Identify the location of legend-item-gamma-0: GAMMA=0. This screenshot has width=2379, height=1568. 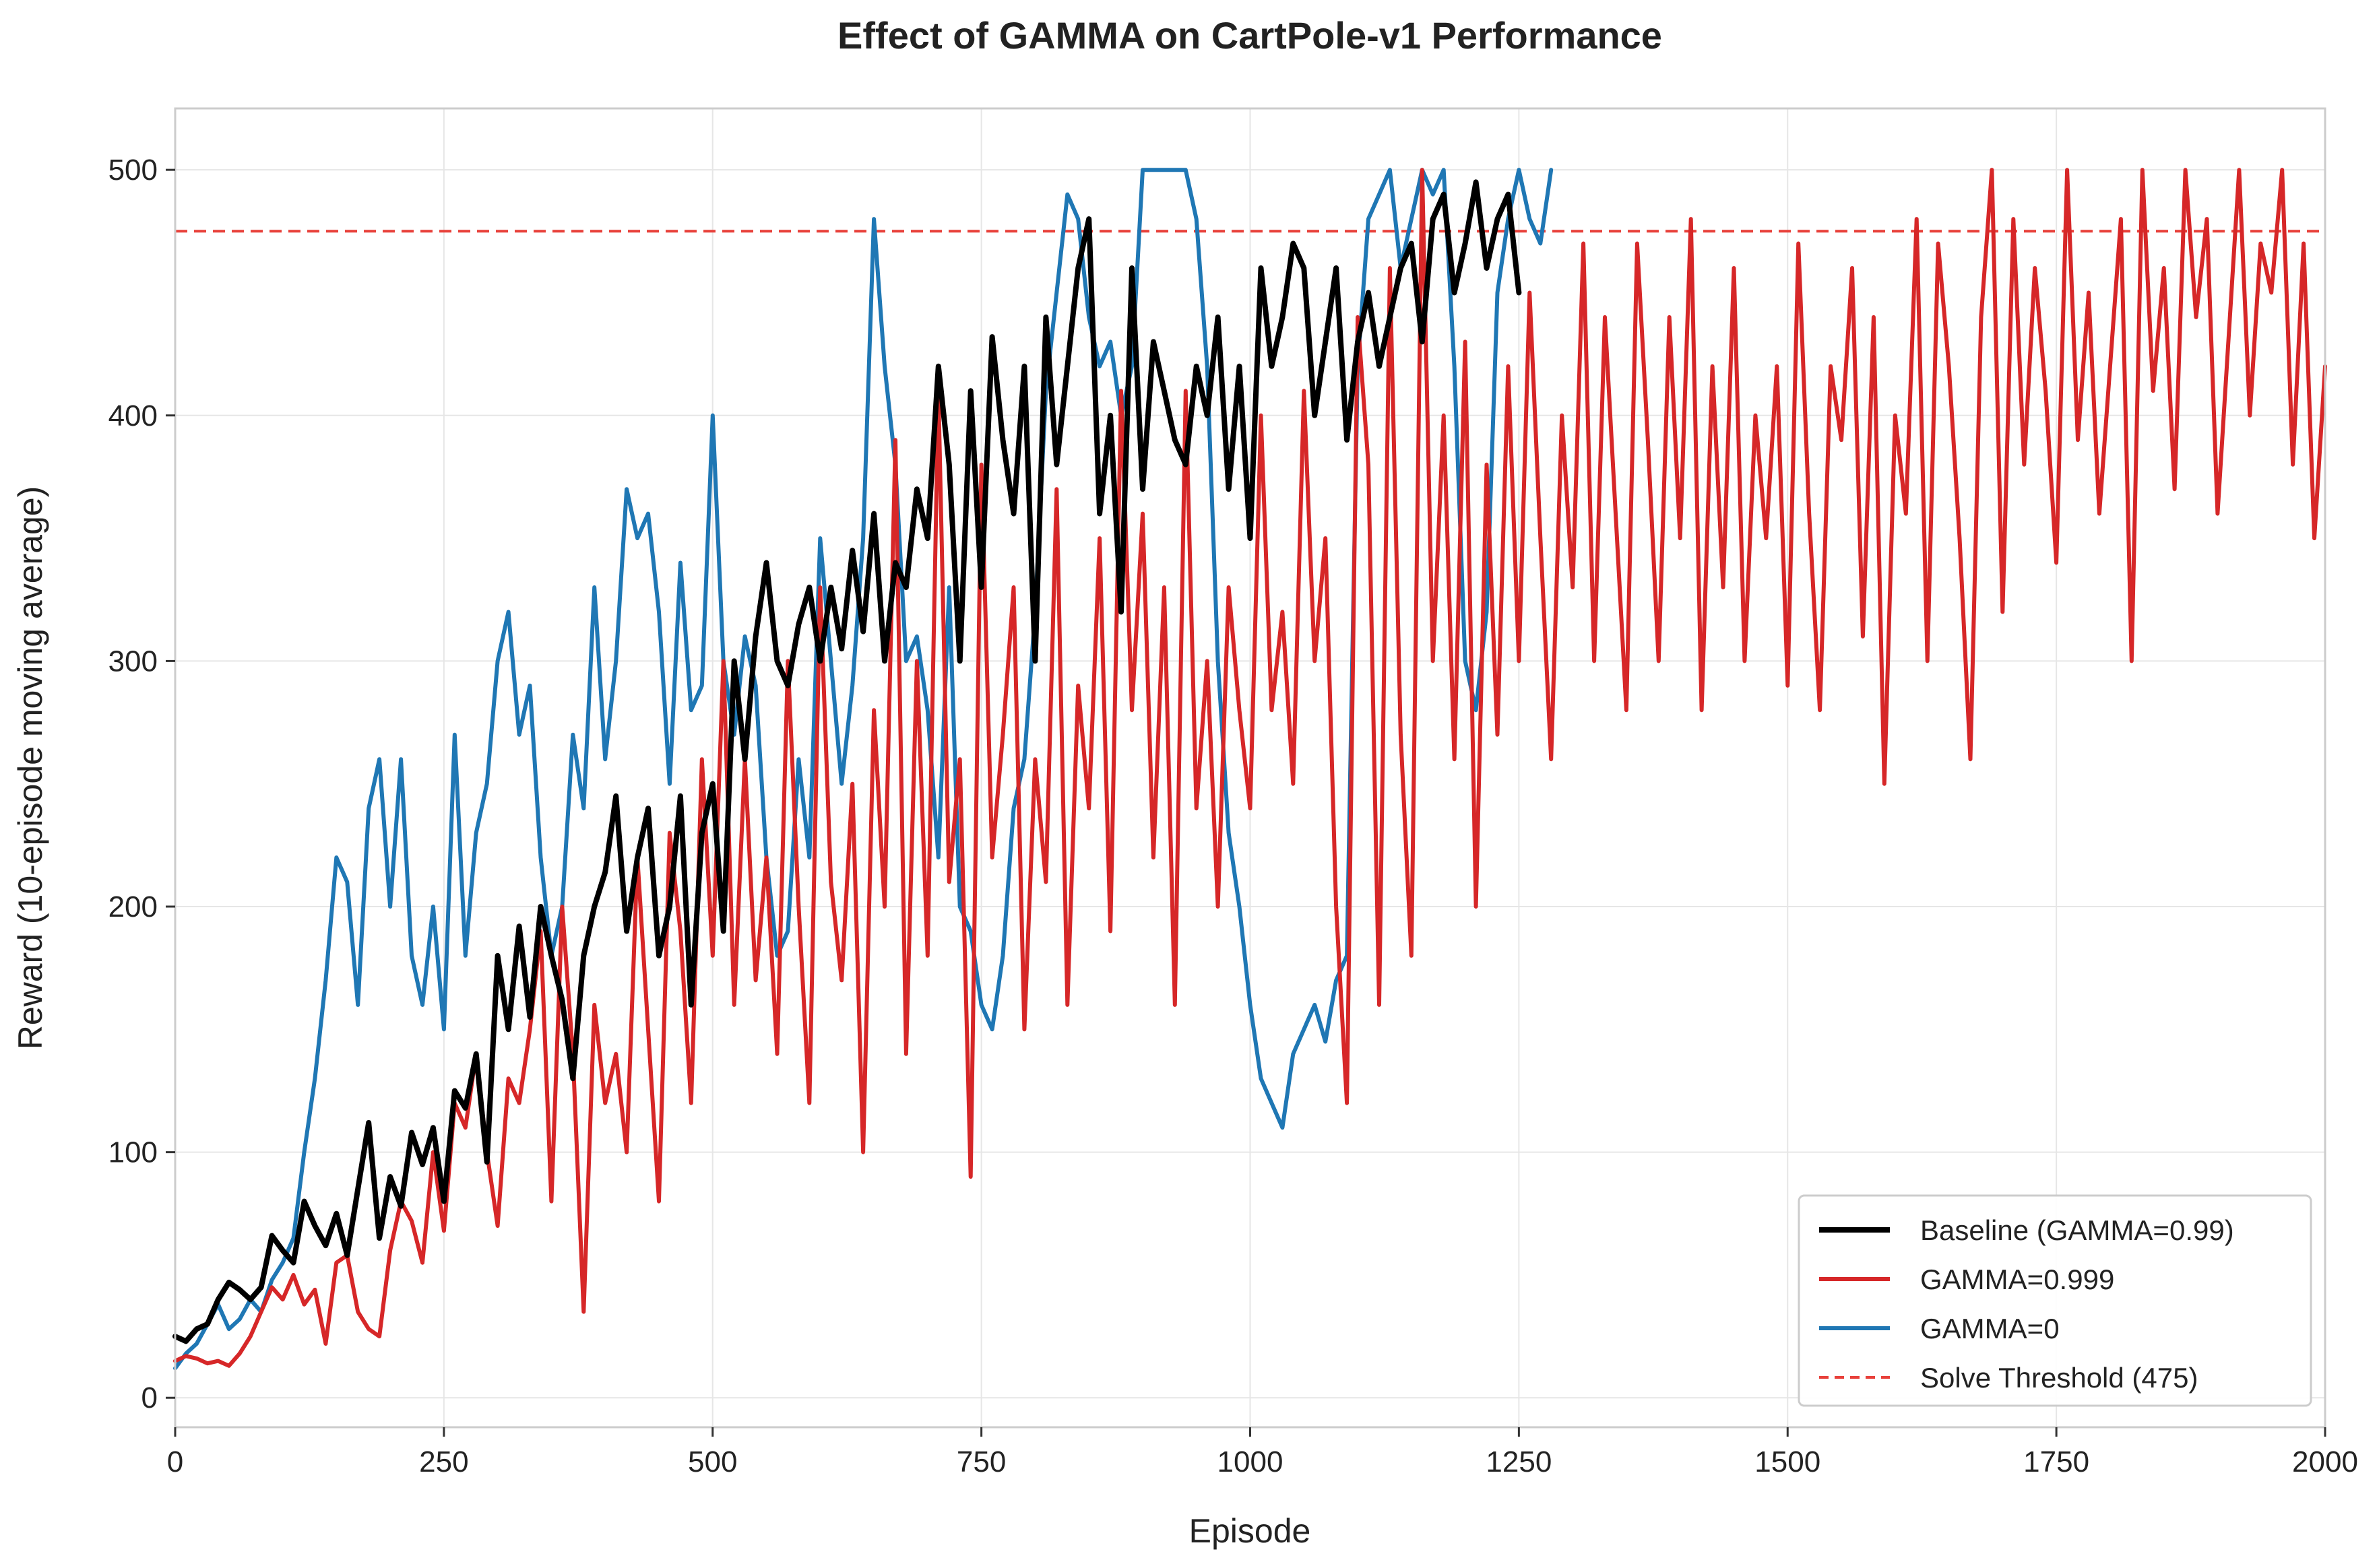
(1939, 1328).